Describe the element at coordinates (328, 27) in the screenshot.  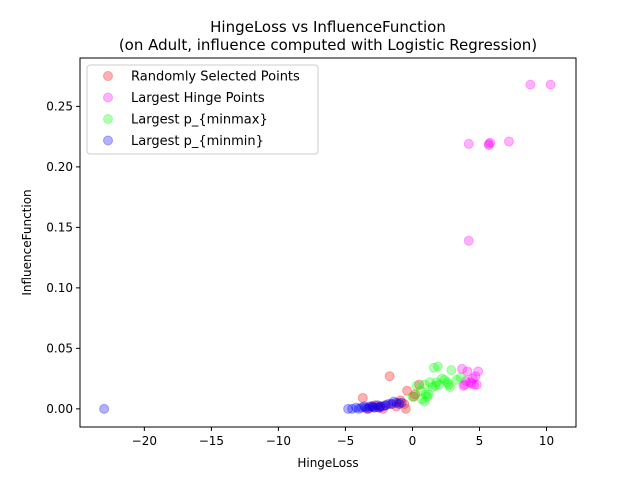
I see `chart-title: HingeLoss vs InfluenceFunction` at that location.